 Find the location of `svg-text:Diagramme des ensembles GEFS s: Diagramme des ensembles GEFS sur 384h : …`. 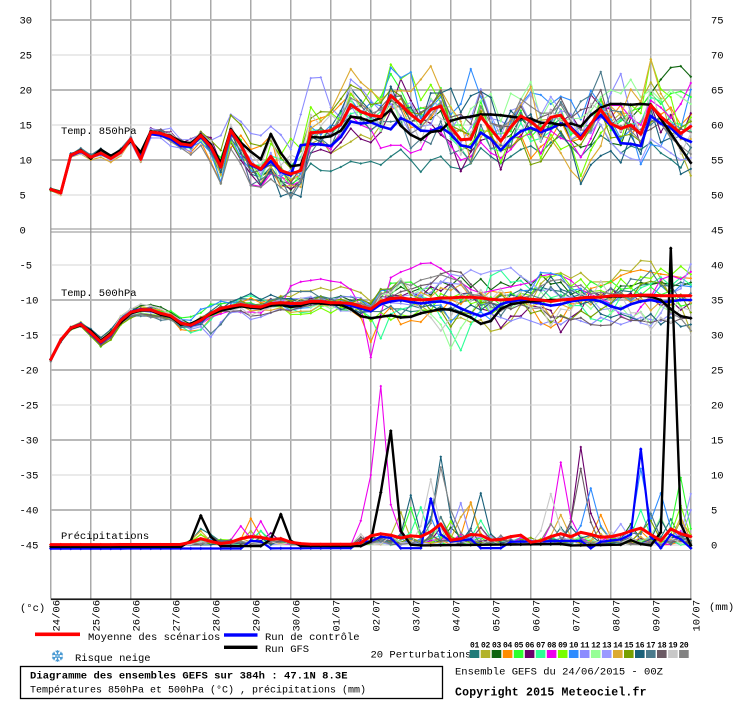

svg-text:Diagramme des ensembles GEFS s: Diagramme des ensembles GEFS sur 384h : … is located at coordinates (189, 677).